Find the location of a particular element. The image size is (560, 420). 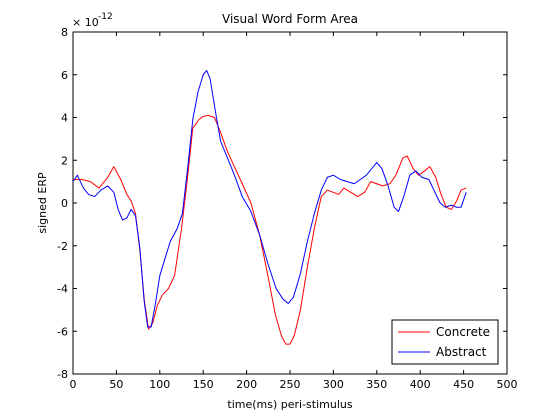

x-tick-label: 350 is located at coordinates (376, 384).